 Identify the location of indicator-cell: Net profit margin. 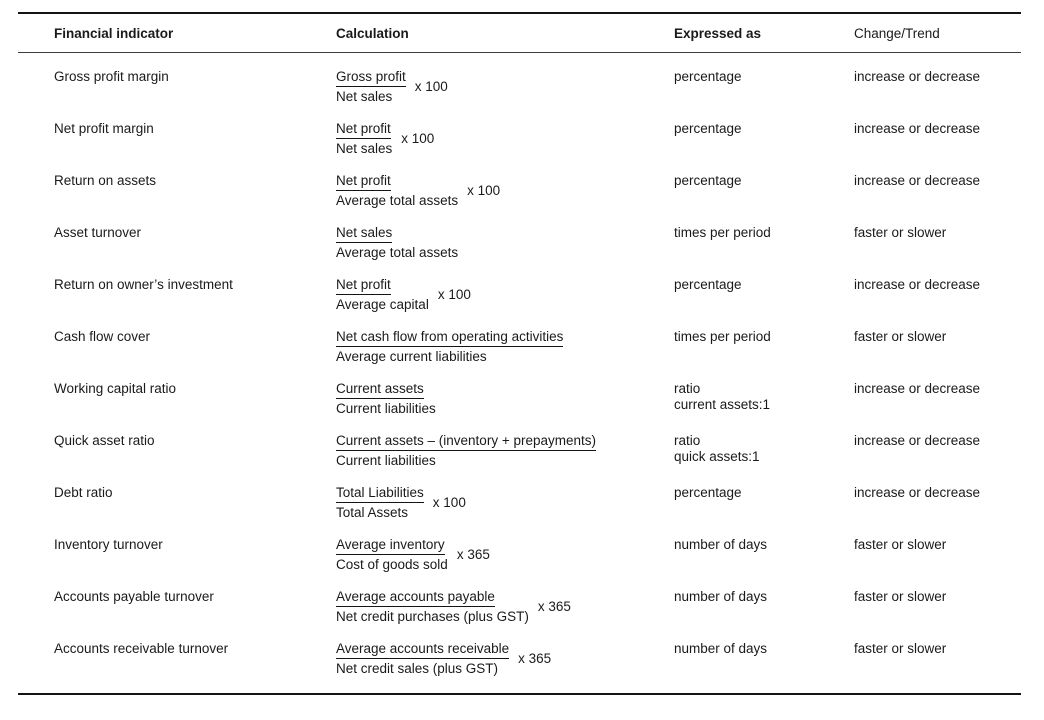
(104, 128).